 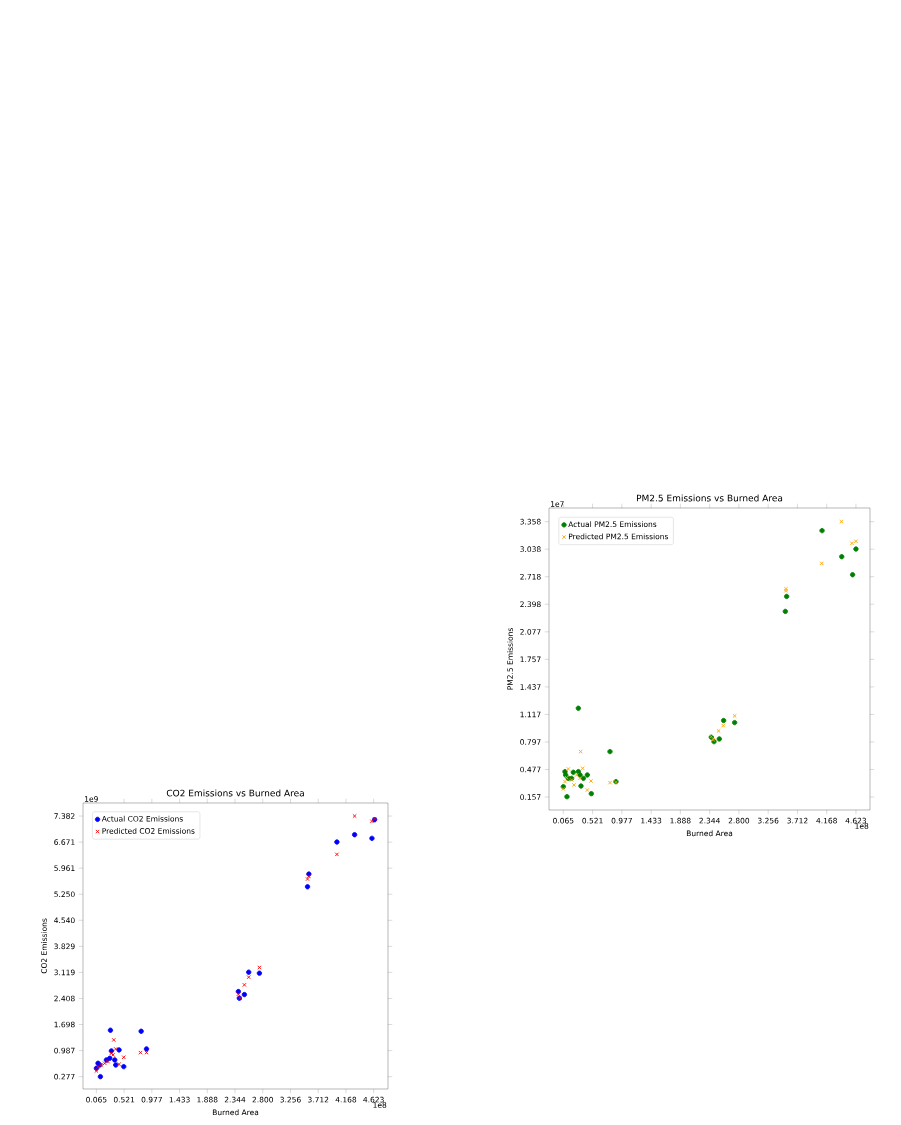 What do you see at coordinates (235, 793) in the screenshot?
I see `chart-title: CO2 Emissions vs Burned Area` at bounding box center [235, 793].